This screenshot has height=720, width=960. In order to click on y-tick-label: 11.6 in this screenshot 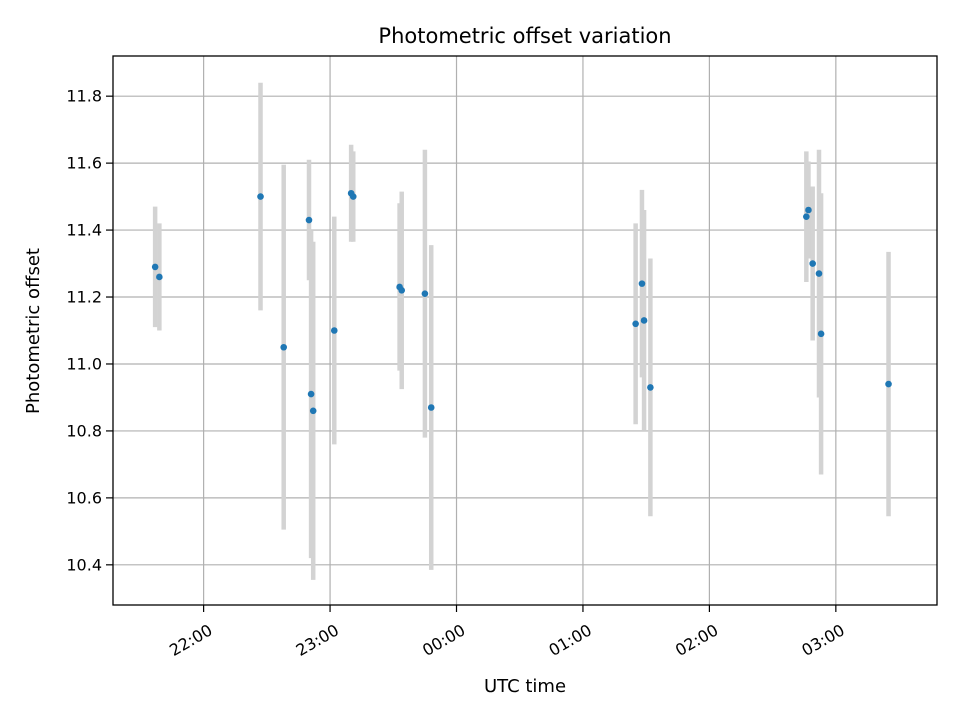, I will do `click(84, 163)`.